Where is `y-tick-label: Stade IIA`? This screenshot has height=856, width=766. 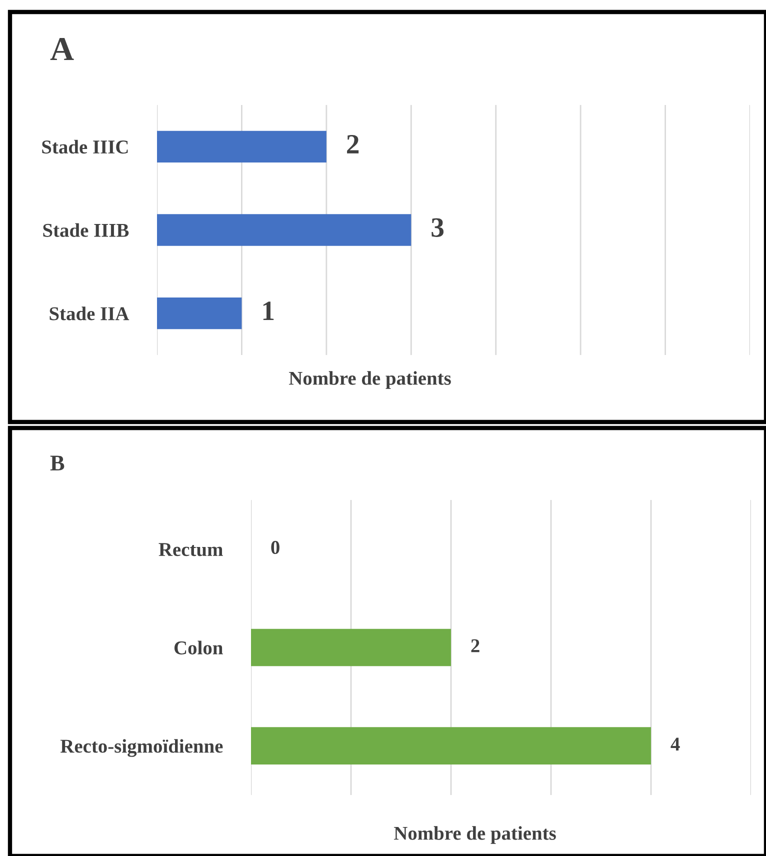 y-tick-label: Stade IIA is located at coordinates (90, 313).